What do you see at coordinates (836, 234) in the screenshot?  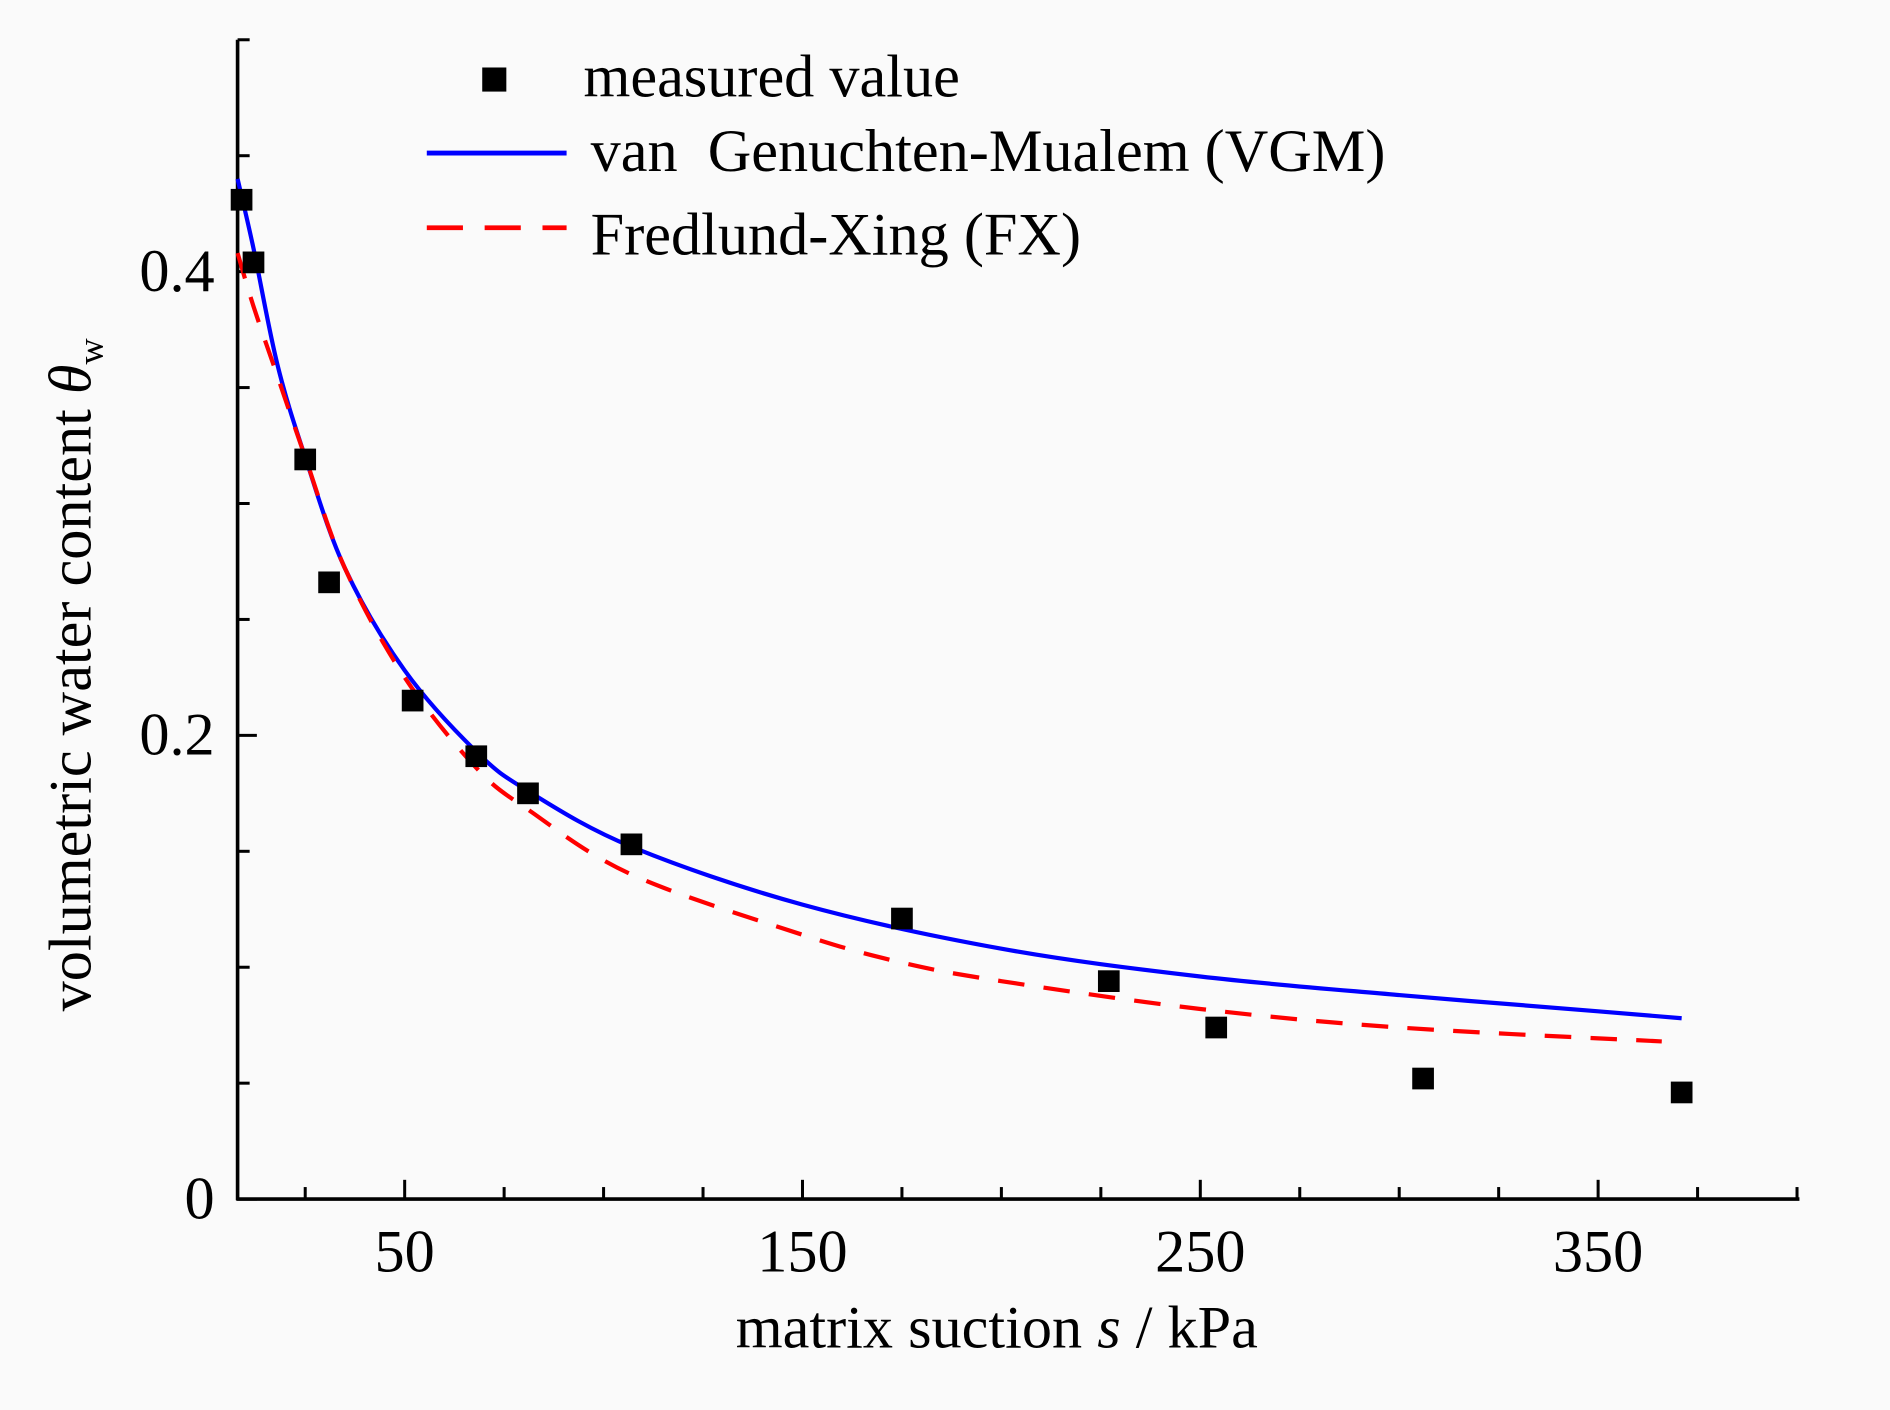 I see `legend-label-fx: Fredlund-Xing (FX)` at bounding box center [836, 234].